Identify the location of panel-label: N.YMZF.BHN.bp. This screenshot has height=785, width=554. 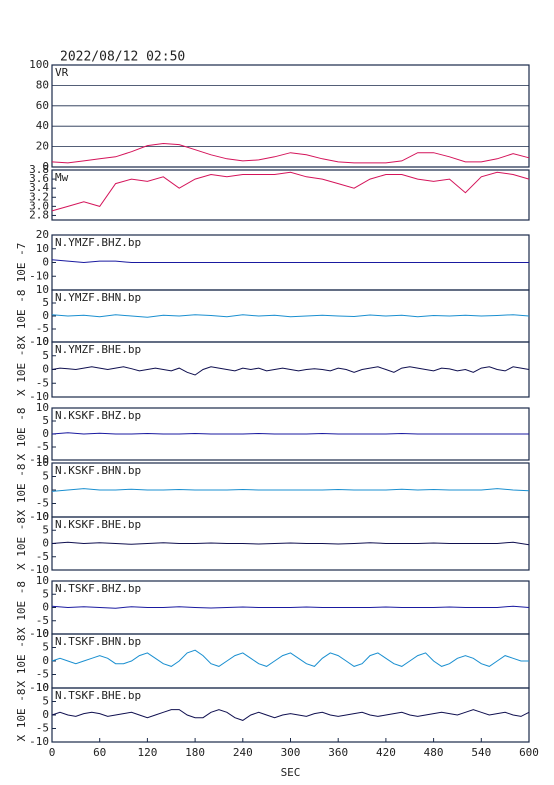
(98, 297).